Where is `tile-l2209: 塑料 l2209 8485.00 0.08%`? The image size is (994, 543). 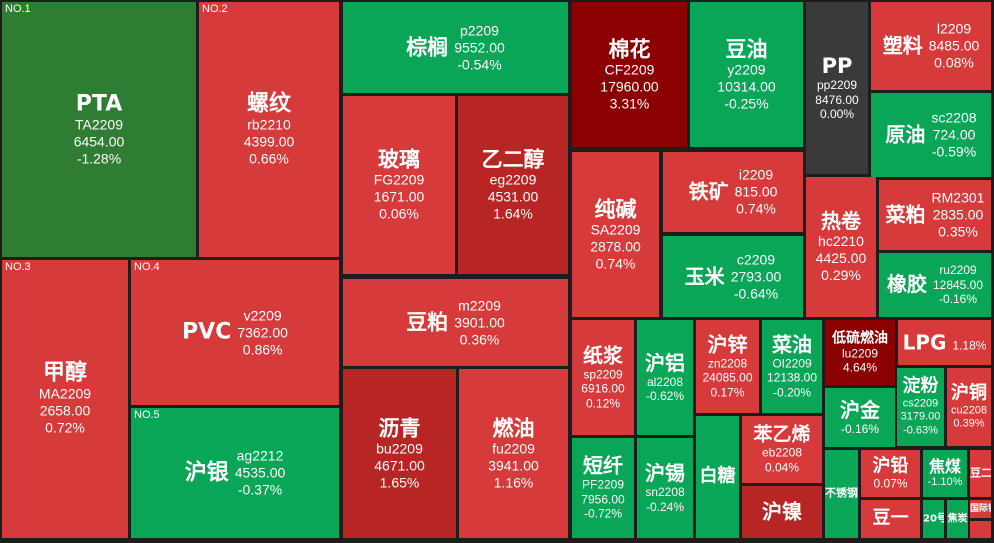
tile-l2209: 塑料 l2209 8485.00 0.08% is located at coordinates (931, 46).